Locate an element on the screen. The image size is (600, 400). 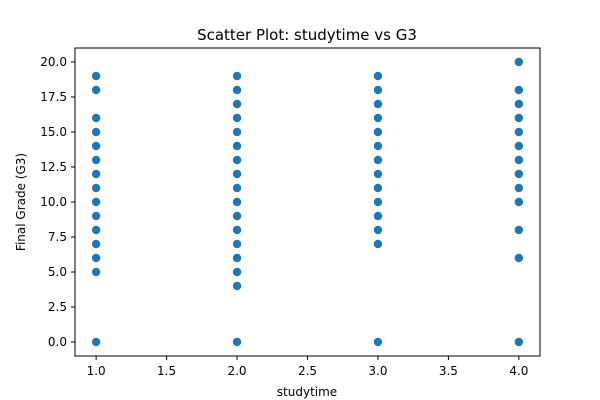
y-tick-label: 2.5 is located at coordinates (57, 307).